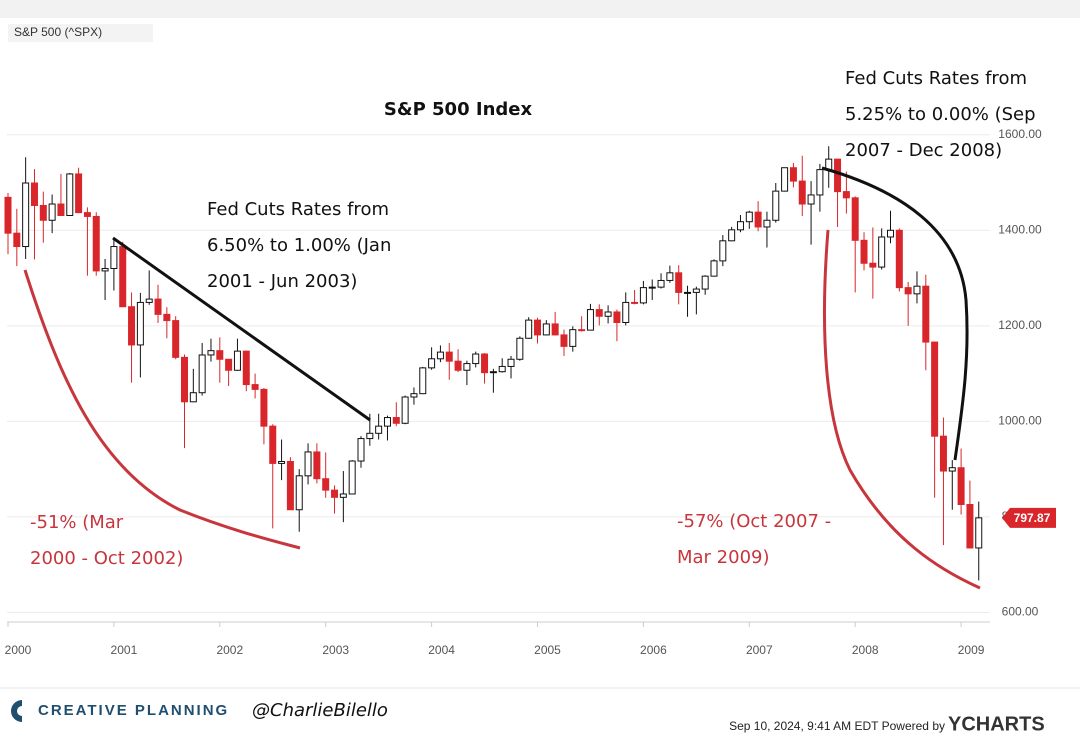 The height and width of the screenshot is (751, 1080). Describe the element at coordinates (996, 724) in the screenshot. I see `provider-logo: YCHARTS` at that location.